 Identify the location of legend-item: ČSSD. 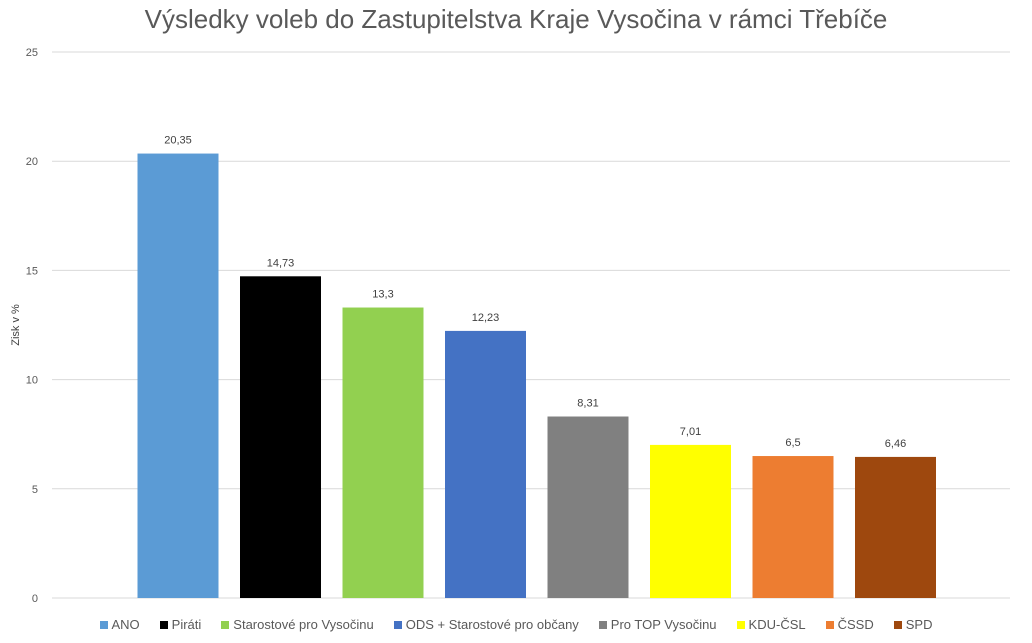
(849, 624).